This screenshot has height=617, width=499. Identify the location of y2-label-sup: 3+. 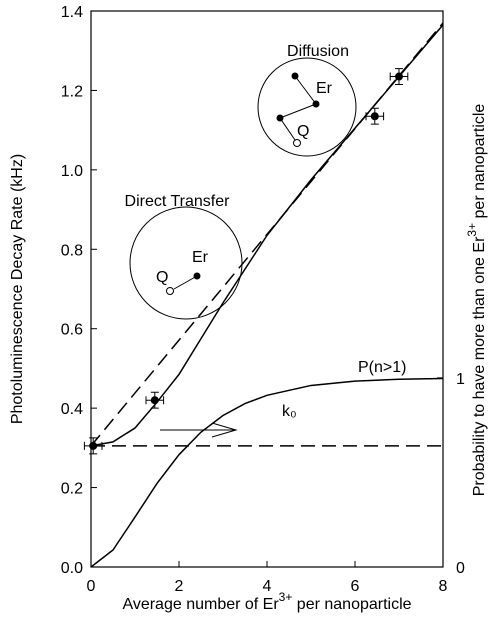
(472, 230).